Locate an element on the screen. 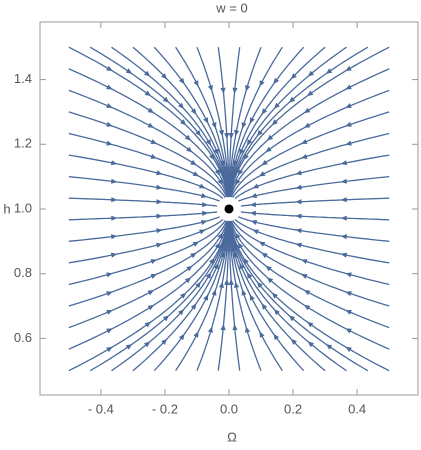 The height and width of the screenshot is (450, 421). fixed-point is located at coordinates (229, 209).